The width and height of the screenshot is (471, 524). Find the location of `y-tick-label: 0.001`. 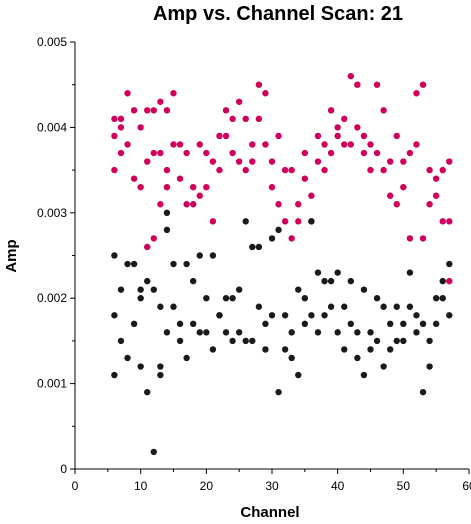

y-tick-label: 0.001 is located at coordinates (52, 384).